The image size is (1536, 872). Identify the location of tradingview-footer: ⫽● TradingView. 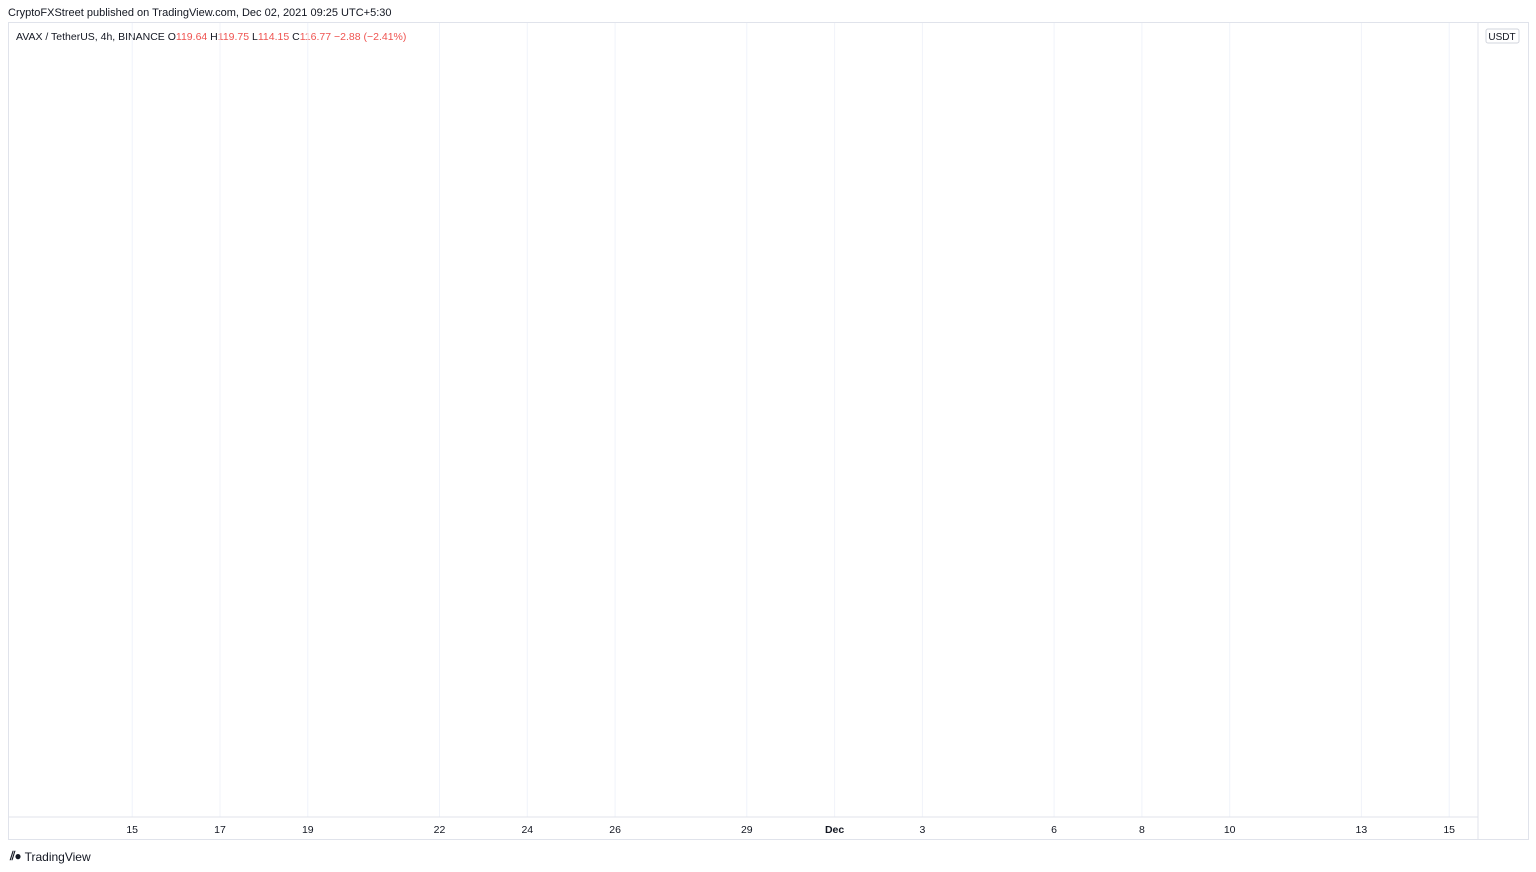
(50, 856).